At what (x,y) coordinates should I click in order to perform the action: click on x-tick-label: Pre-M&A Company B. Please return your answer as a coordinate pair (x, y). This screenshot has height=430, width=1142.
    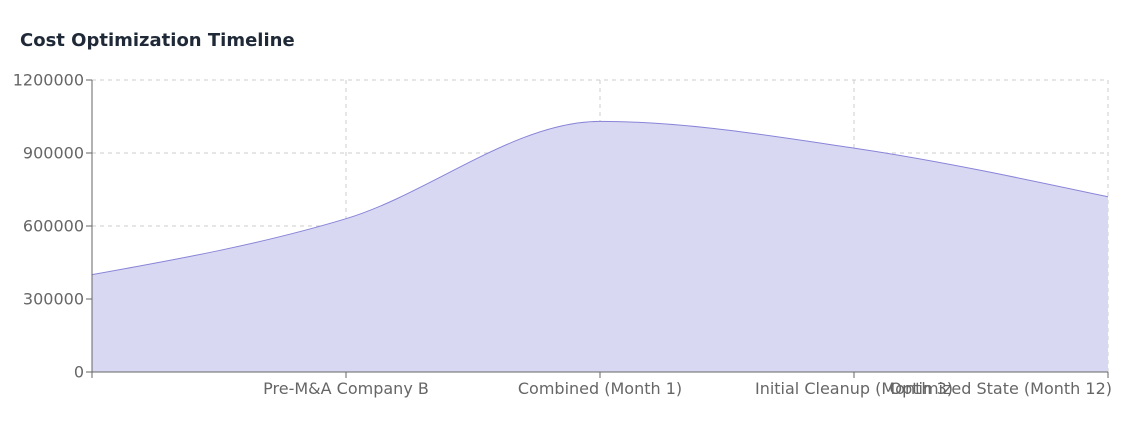
    Looking at the image, I should click on (346, 388).